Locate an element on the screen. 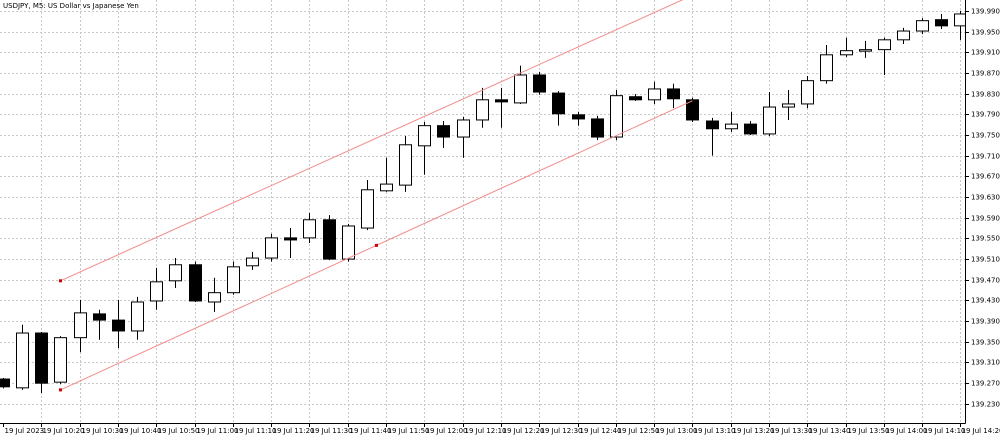 The image size is (1000, 437). x-tick-label: 19 Jul 14:20 is located at coordinates (981, 431).